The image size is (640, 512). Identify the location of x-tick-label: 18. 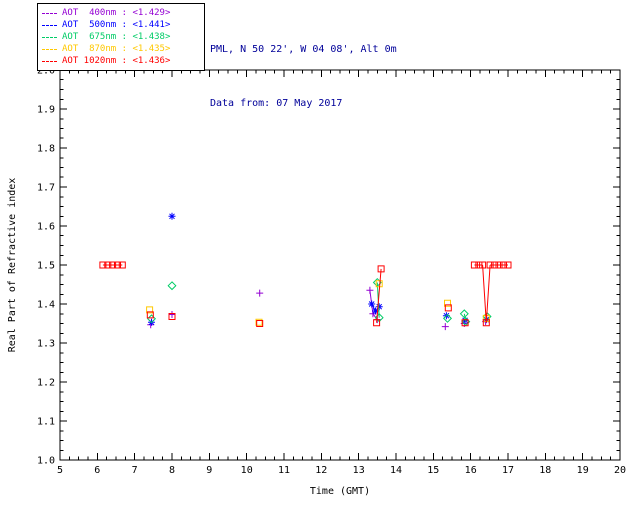
(545, 470).